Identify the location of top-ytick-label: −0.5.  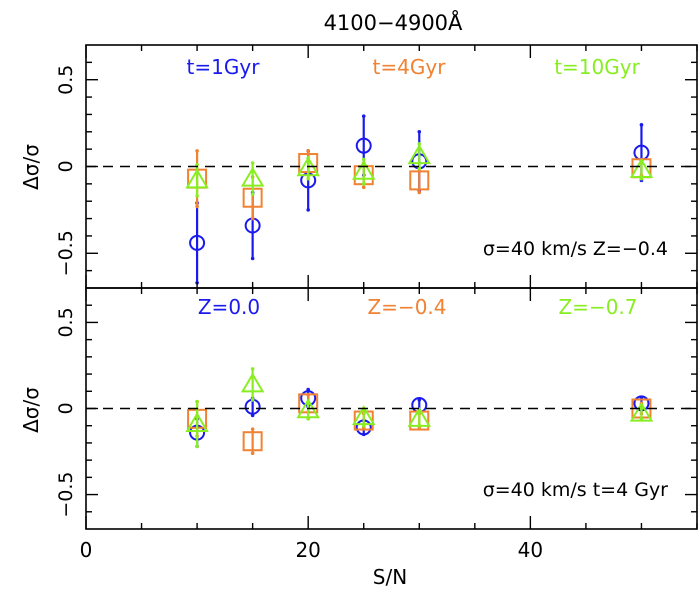
(66, 253).